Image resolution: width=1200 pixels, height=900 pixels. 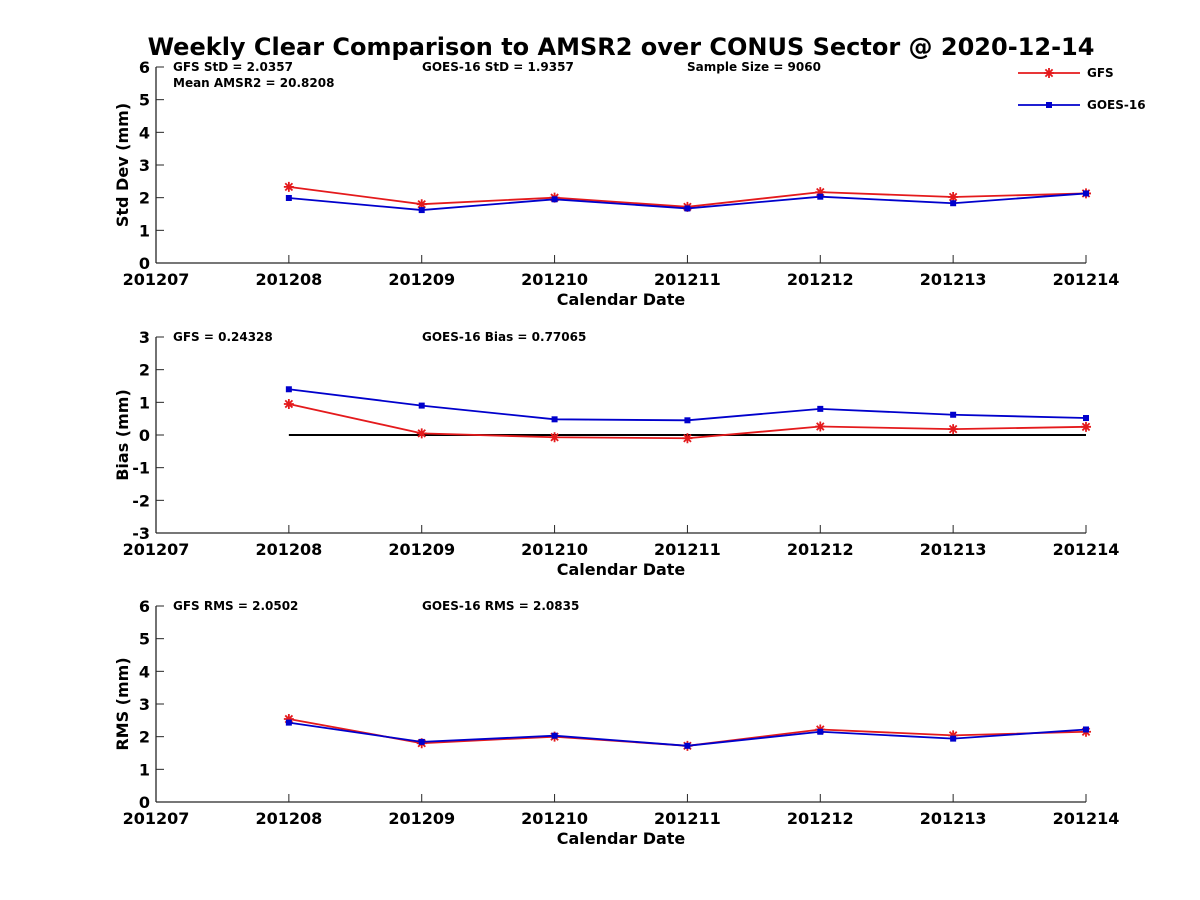 What do you see at coordinates (1082, 105) in the screenshot?
I see `legend-item: GOES-16` at bounding box center [1082, 105].